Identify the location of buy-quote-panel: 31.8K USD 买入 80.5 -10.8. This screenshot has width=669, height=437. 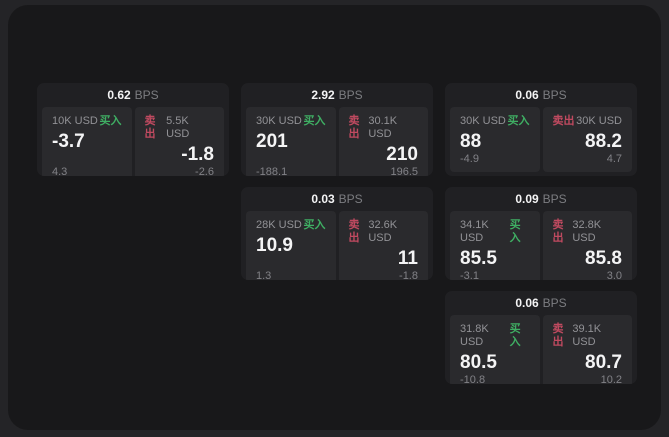
(495, 349).